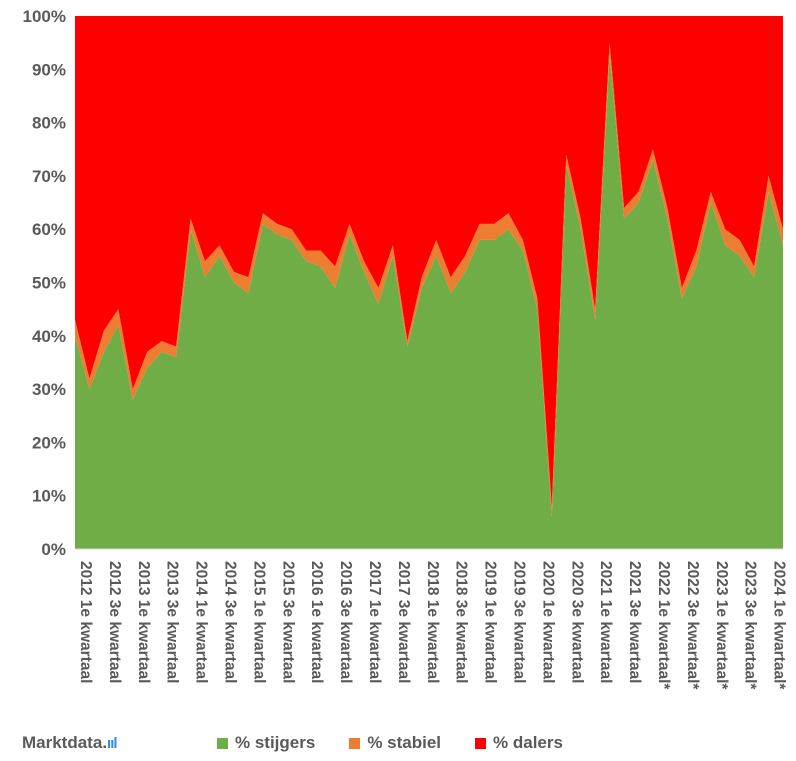  Describe the element at coordinates (355, 743) in the screenshot. I see `legend-swatch-stabiel` at that location.